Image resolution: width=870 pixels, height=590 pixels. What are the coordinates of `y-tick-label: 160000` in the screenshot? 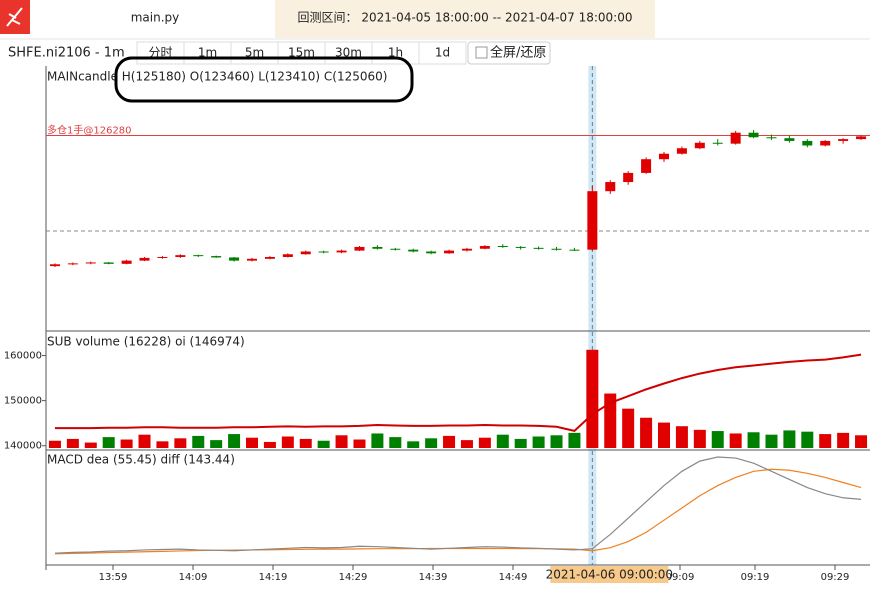 It's located at (23, 356).